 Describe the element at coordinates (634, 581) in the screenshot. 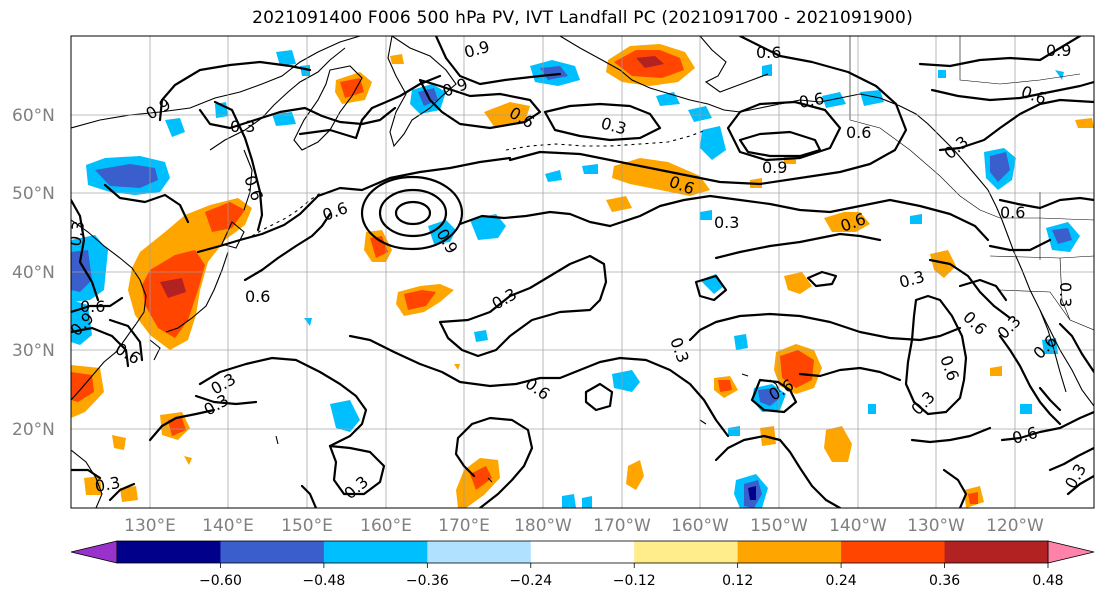

I see `colorbar-tick-label: −0.12` at that location.